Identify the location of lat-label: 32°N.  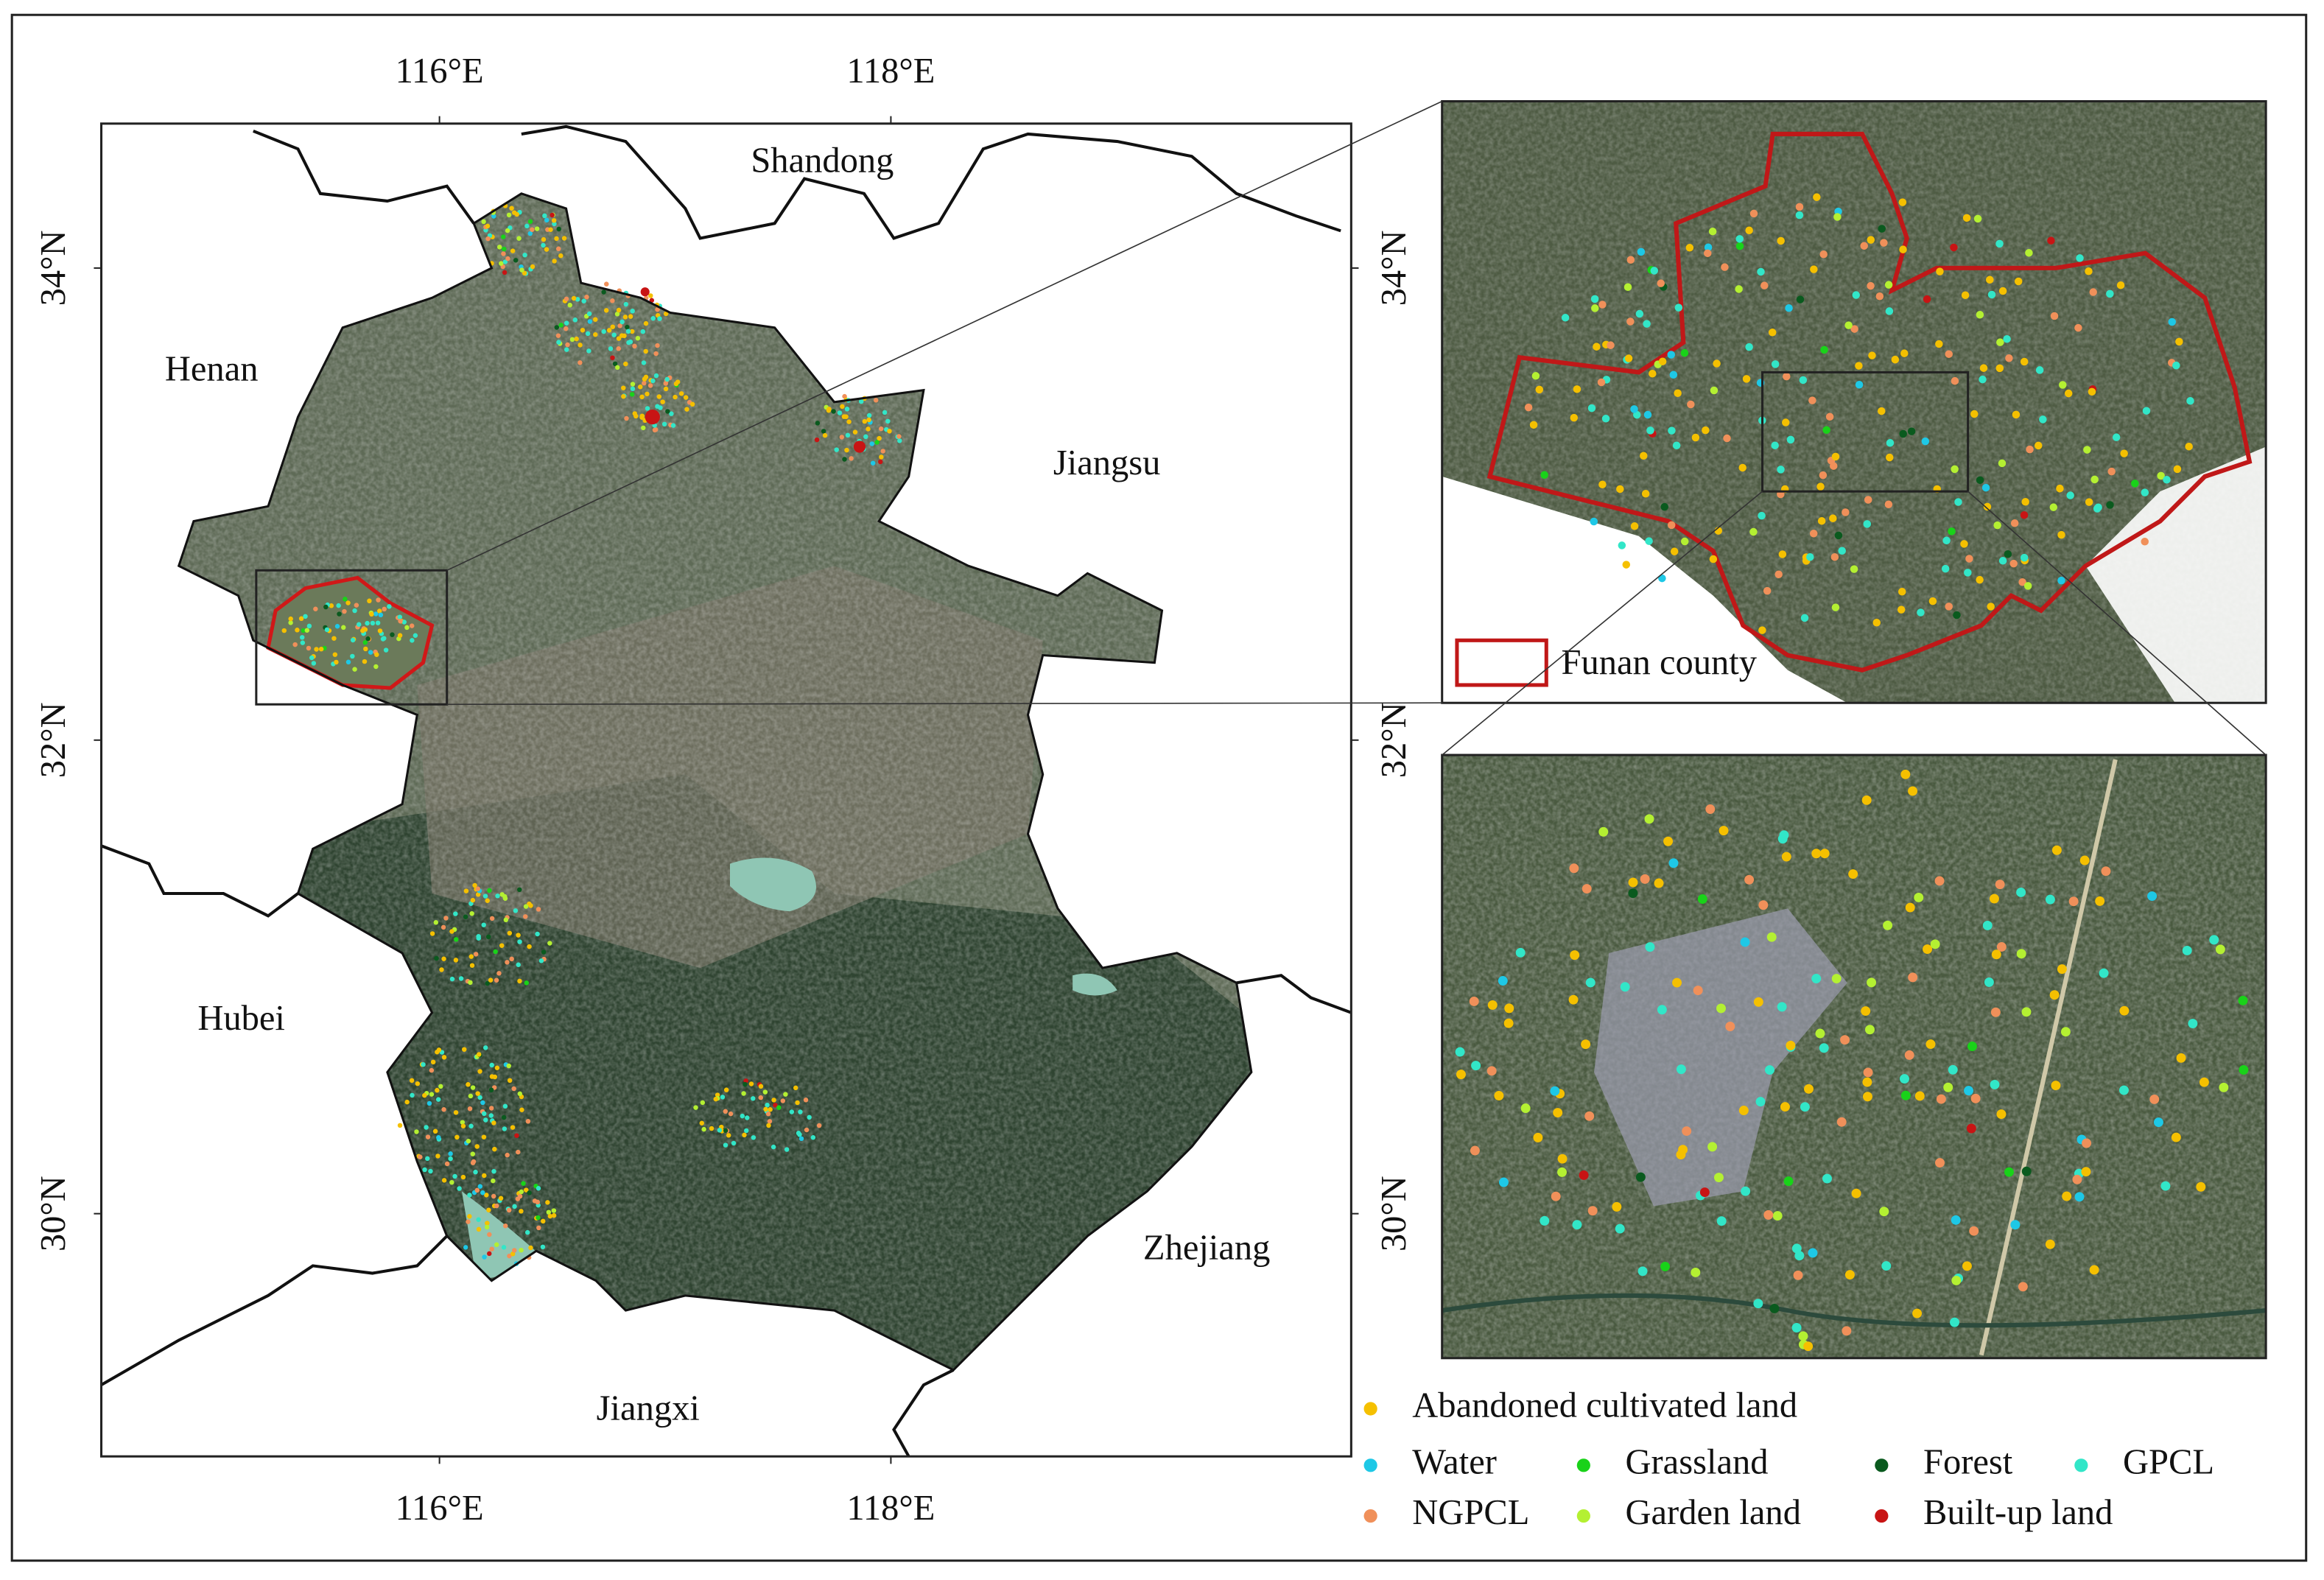
(1394, 740).